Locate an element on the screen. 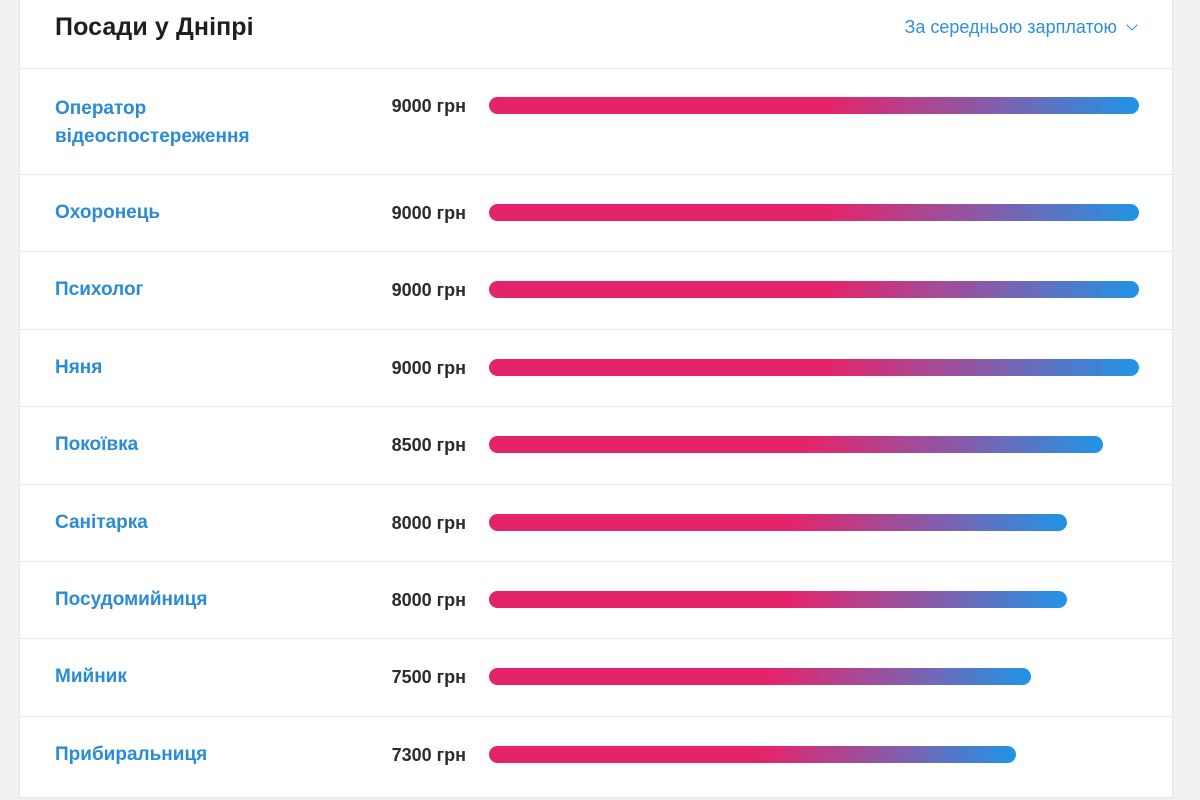 The image size is (1200, 800). job-title-link: Покоївка is located at coordinates (97, 445).